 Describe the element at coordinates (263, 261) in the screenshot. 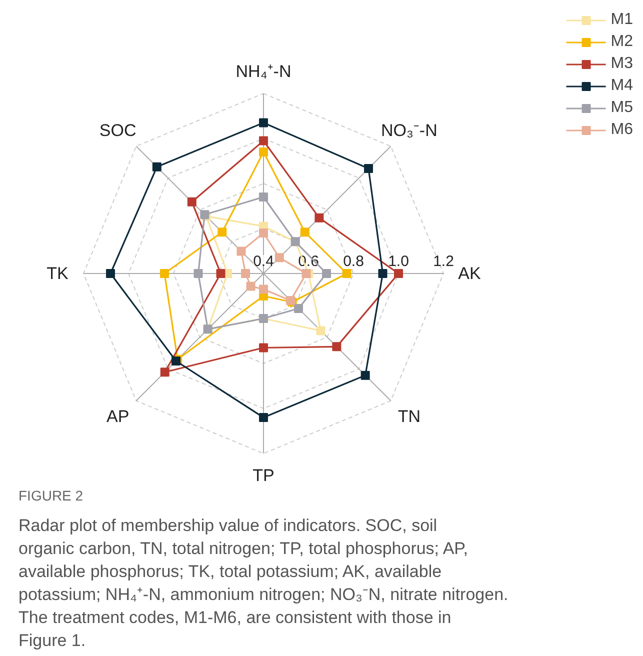

I see `y-tick-label: 0.4` at that location.